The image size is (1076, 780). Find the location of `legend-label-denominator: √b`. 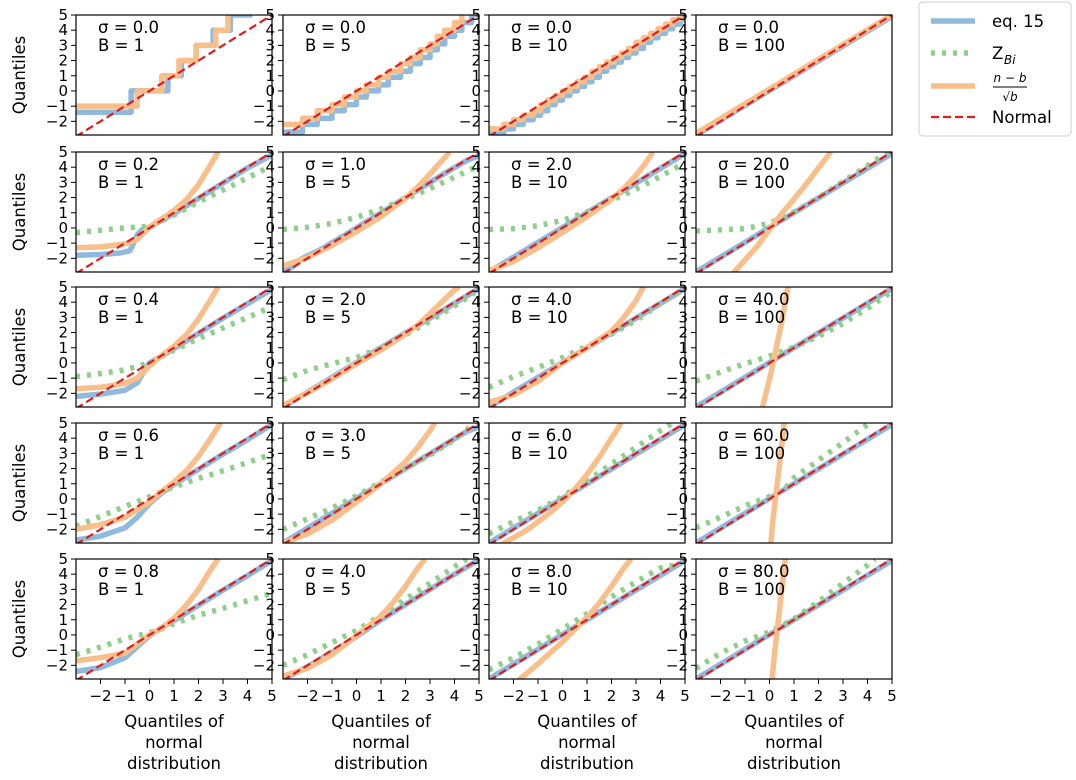

legend-label-denominator: √b is located at coordinates (1010, 97).